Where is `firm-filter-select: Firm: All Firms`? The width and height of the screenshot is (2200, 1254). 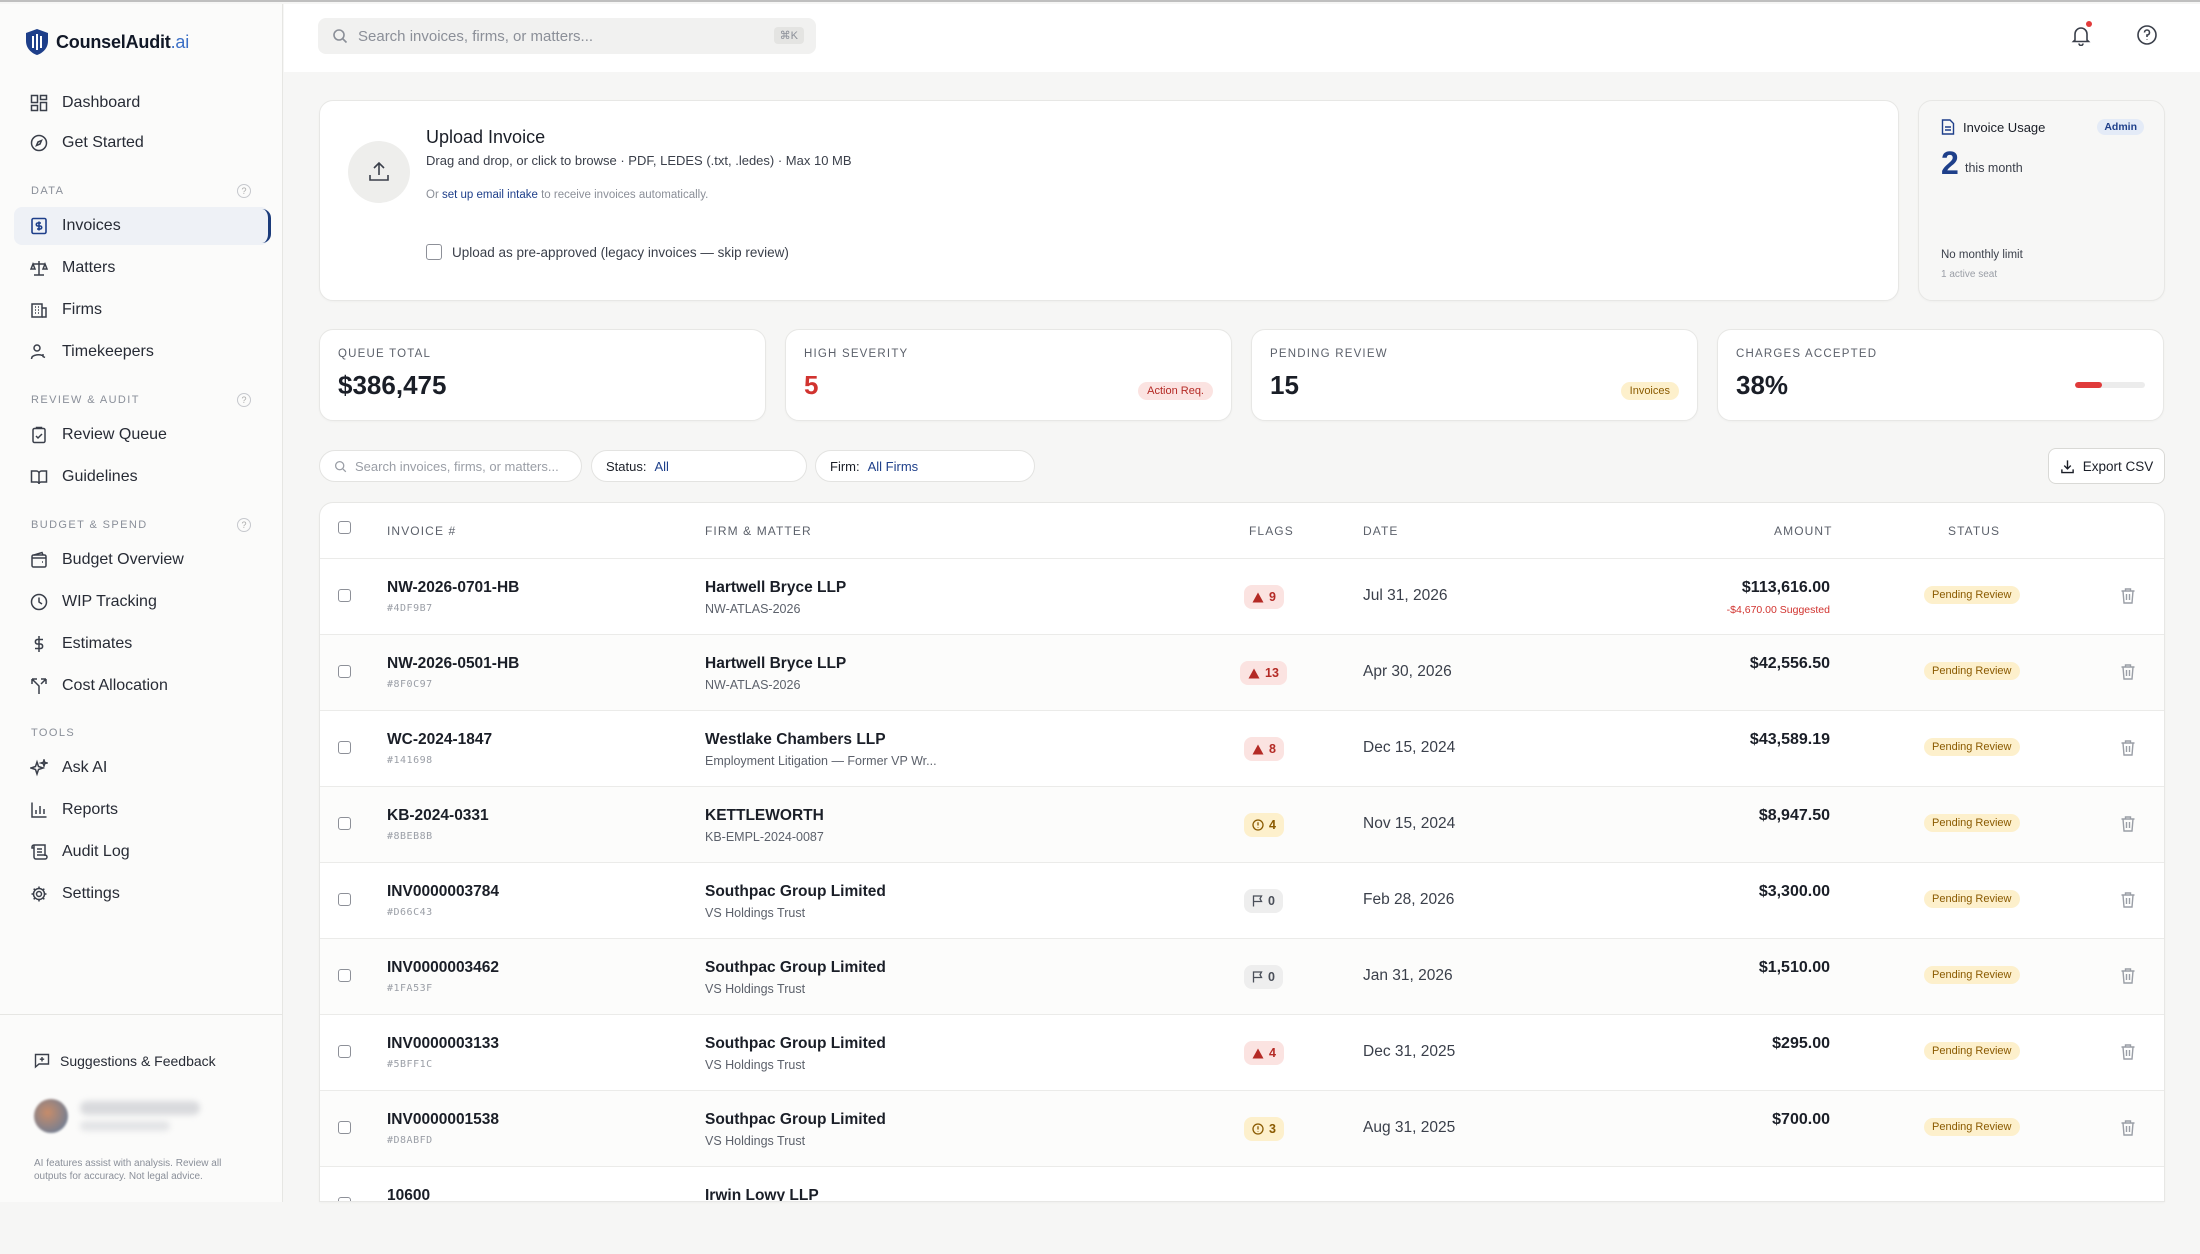 firm-filter-select: Firm: All Firms is located at coordinates (925, 466).